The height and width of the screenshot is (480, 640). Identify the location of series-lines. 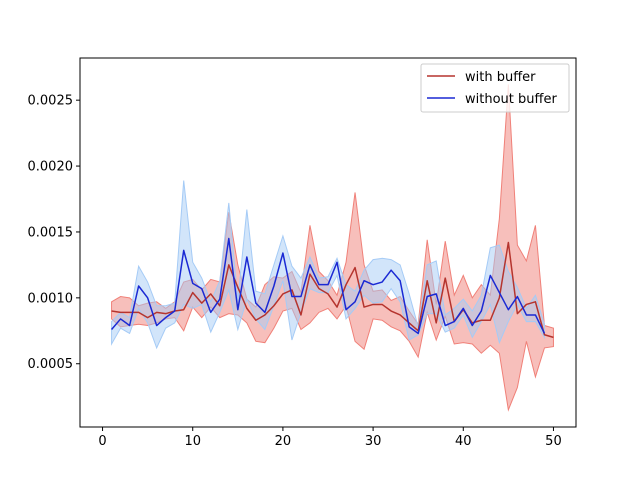
(332, 288).